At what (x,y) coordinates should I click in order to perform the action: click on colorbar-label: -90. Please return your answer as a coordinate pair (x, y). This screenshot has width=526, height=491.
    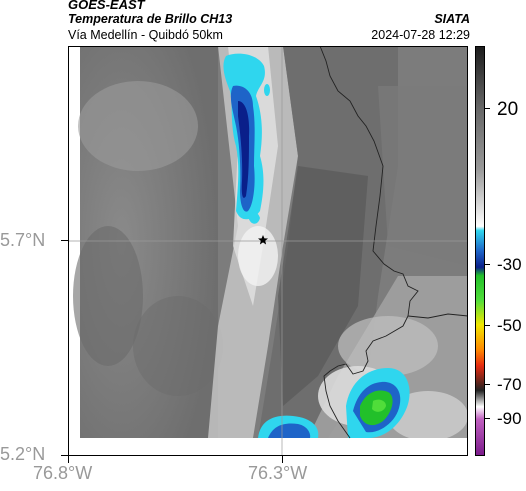
    Looking at the image, I should click on (509, 418).